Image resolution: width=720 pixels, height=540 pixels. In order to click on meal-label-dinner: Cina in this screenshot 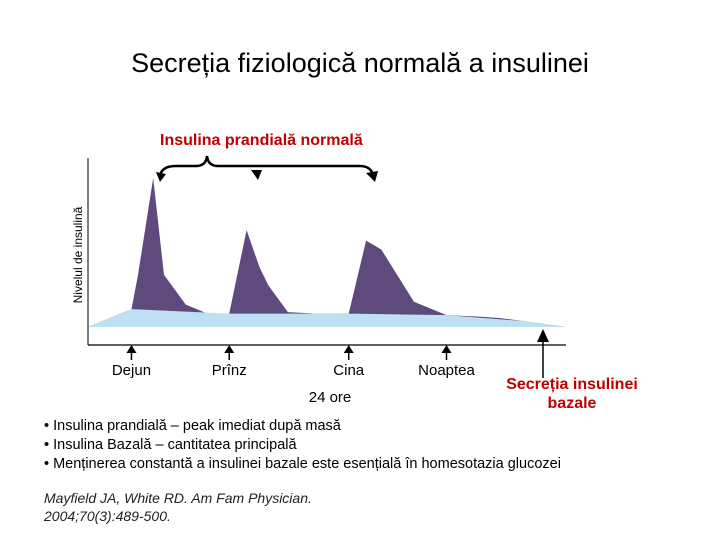, I will do `click(349, 370)`.